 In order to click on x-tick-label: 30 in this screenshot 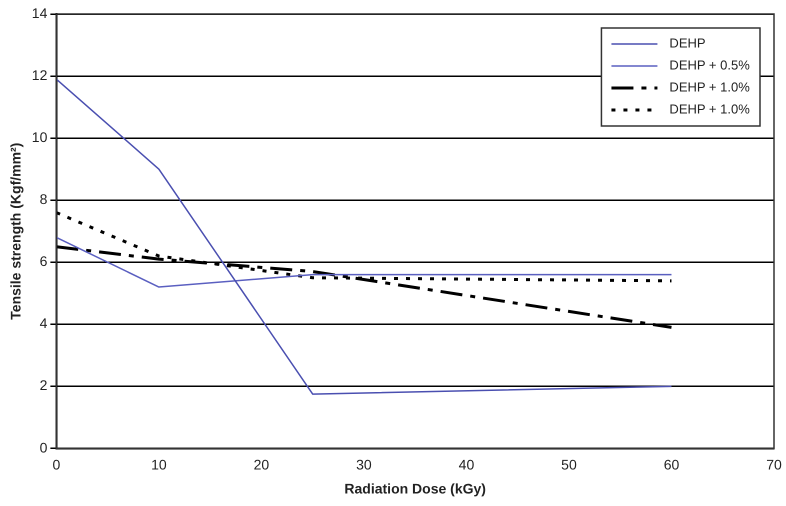, I will do `click(364, 464)`.